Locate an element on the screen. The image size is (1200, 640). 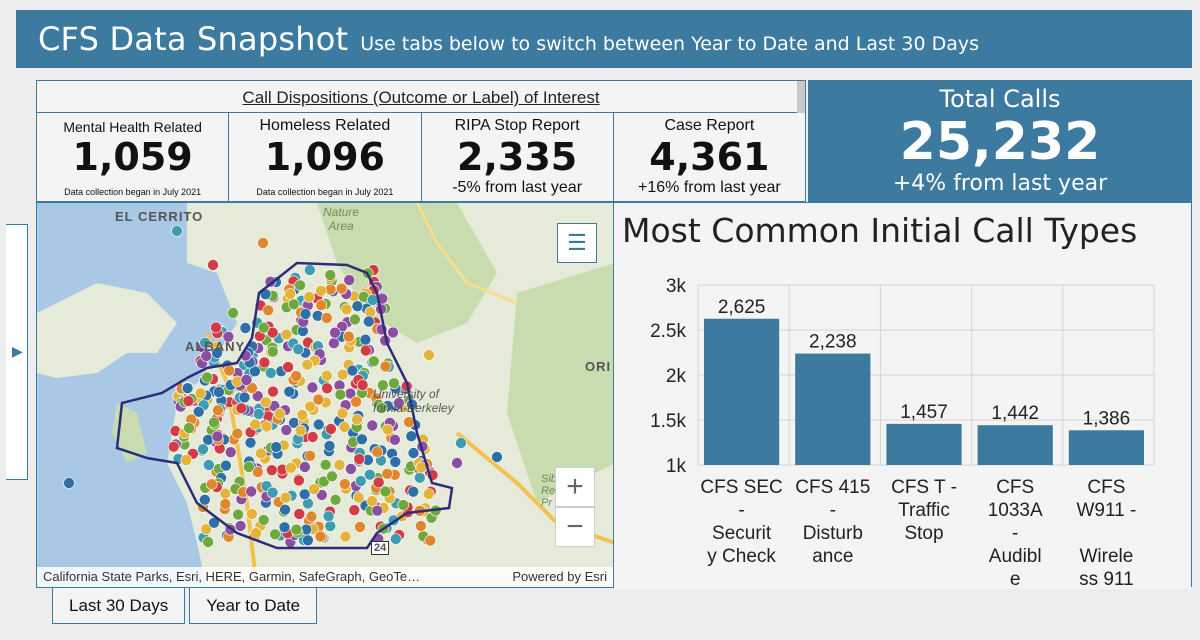
tab-last-30-days: Last 30 Days is located at coordinates (119, 606).